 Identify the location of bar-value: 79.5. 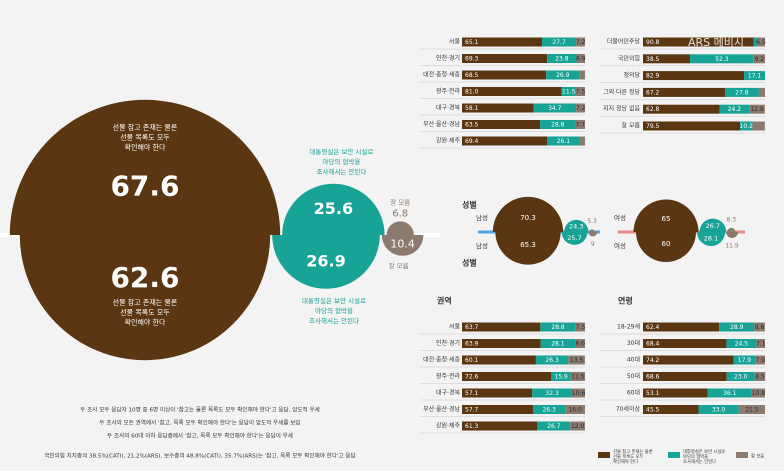
(653, 126).